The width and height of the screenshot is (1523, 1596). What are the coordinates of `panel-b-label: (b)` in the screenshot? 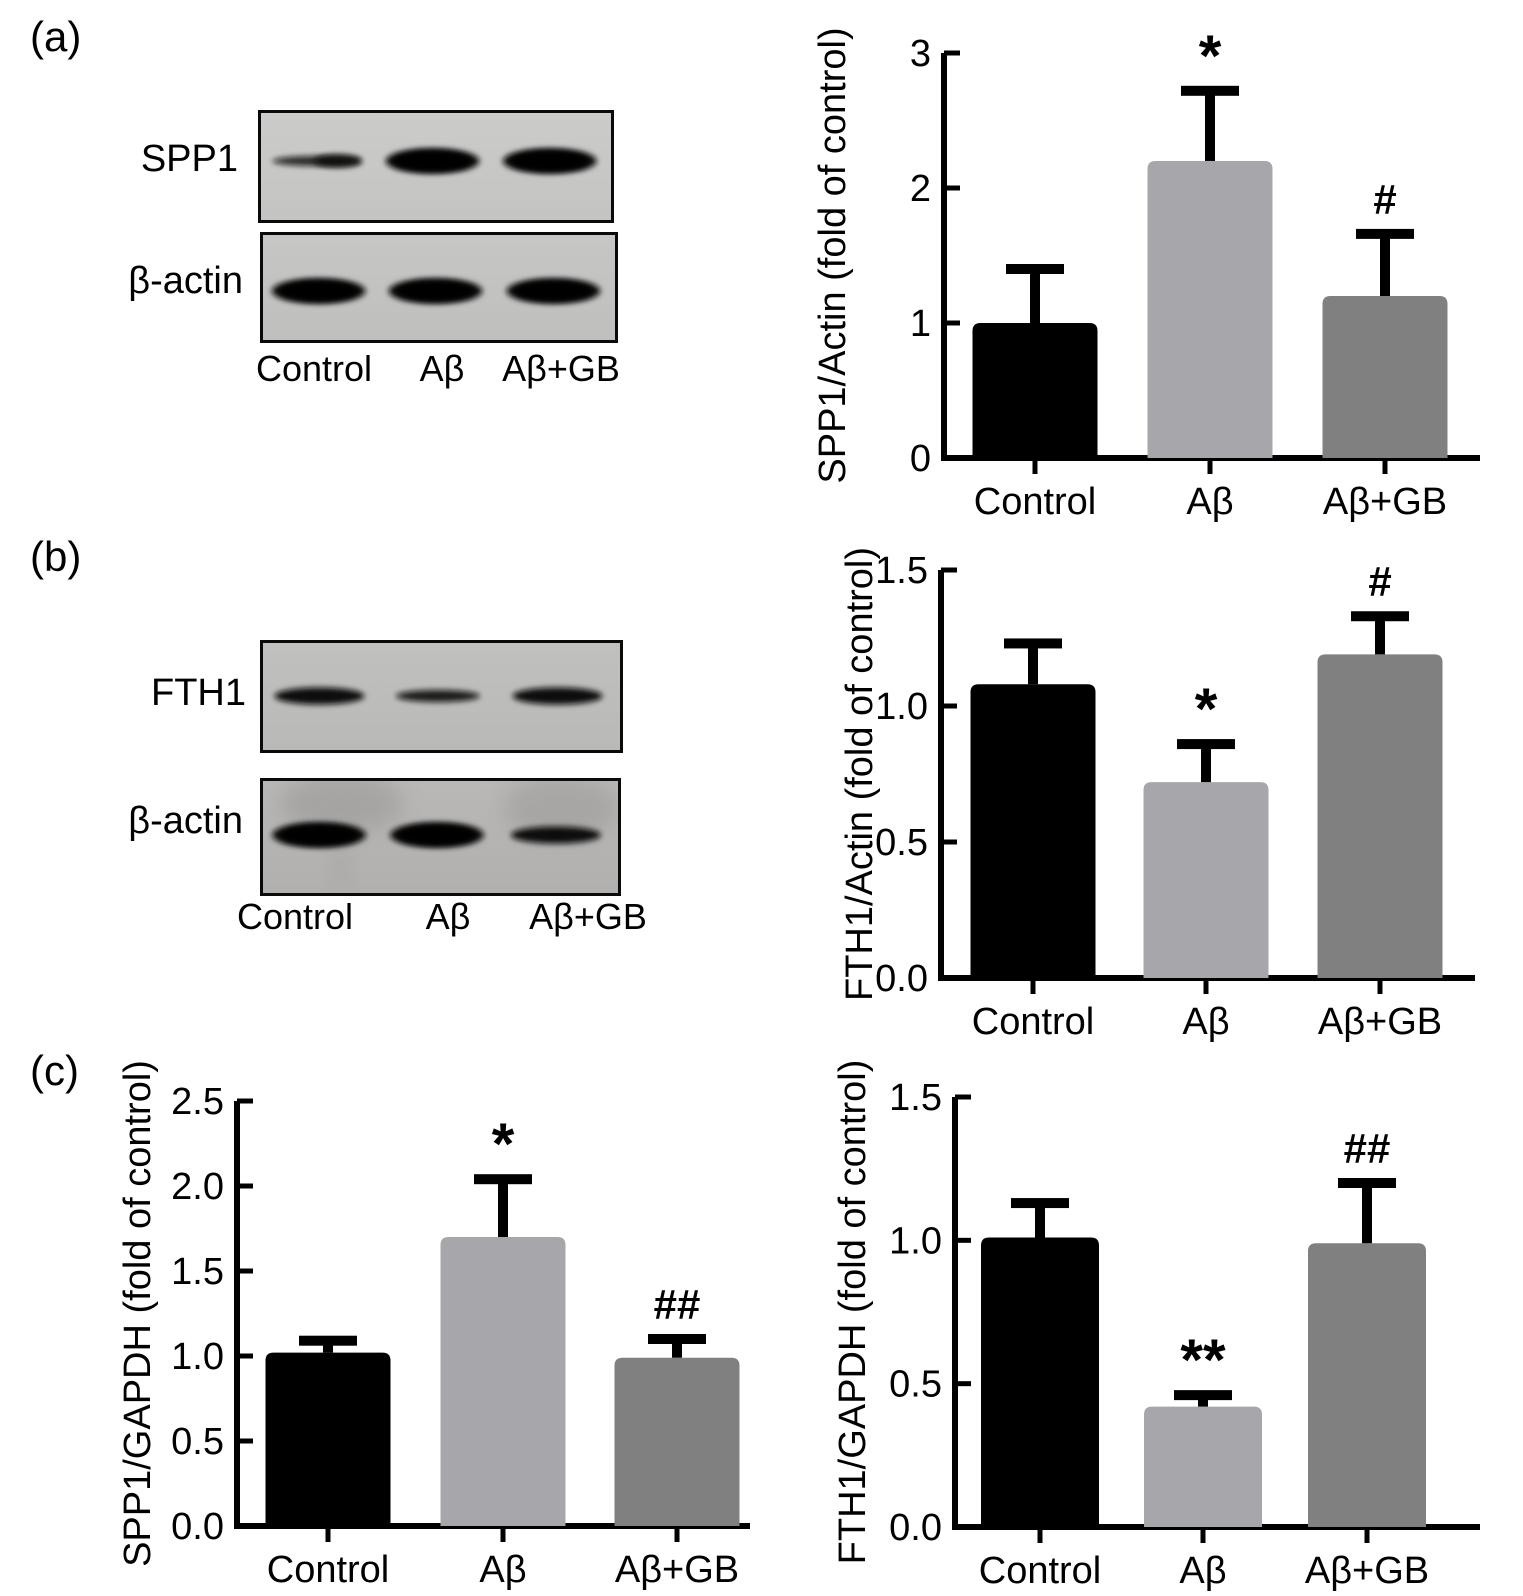 It's located at (56, 556).